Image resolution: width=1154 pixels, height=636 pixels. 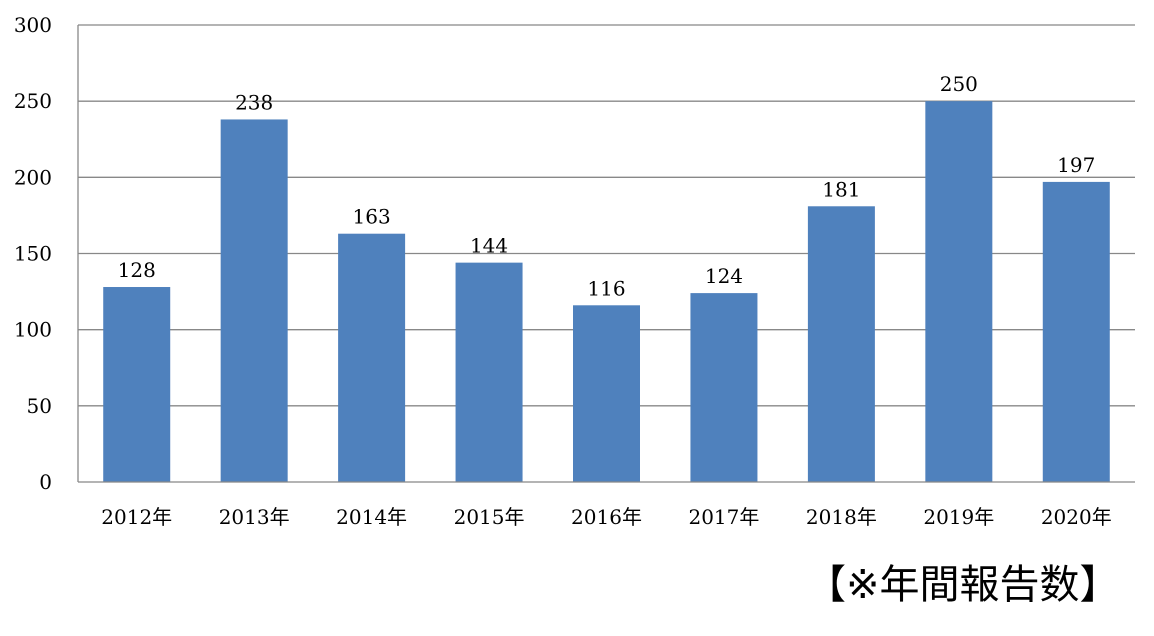 What do you see at coordinates (136, 517) in the screenshot?
I see `x-tick-label: 2012年` at bounding box center [136, 517].